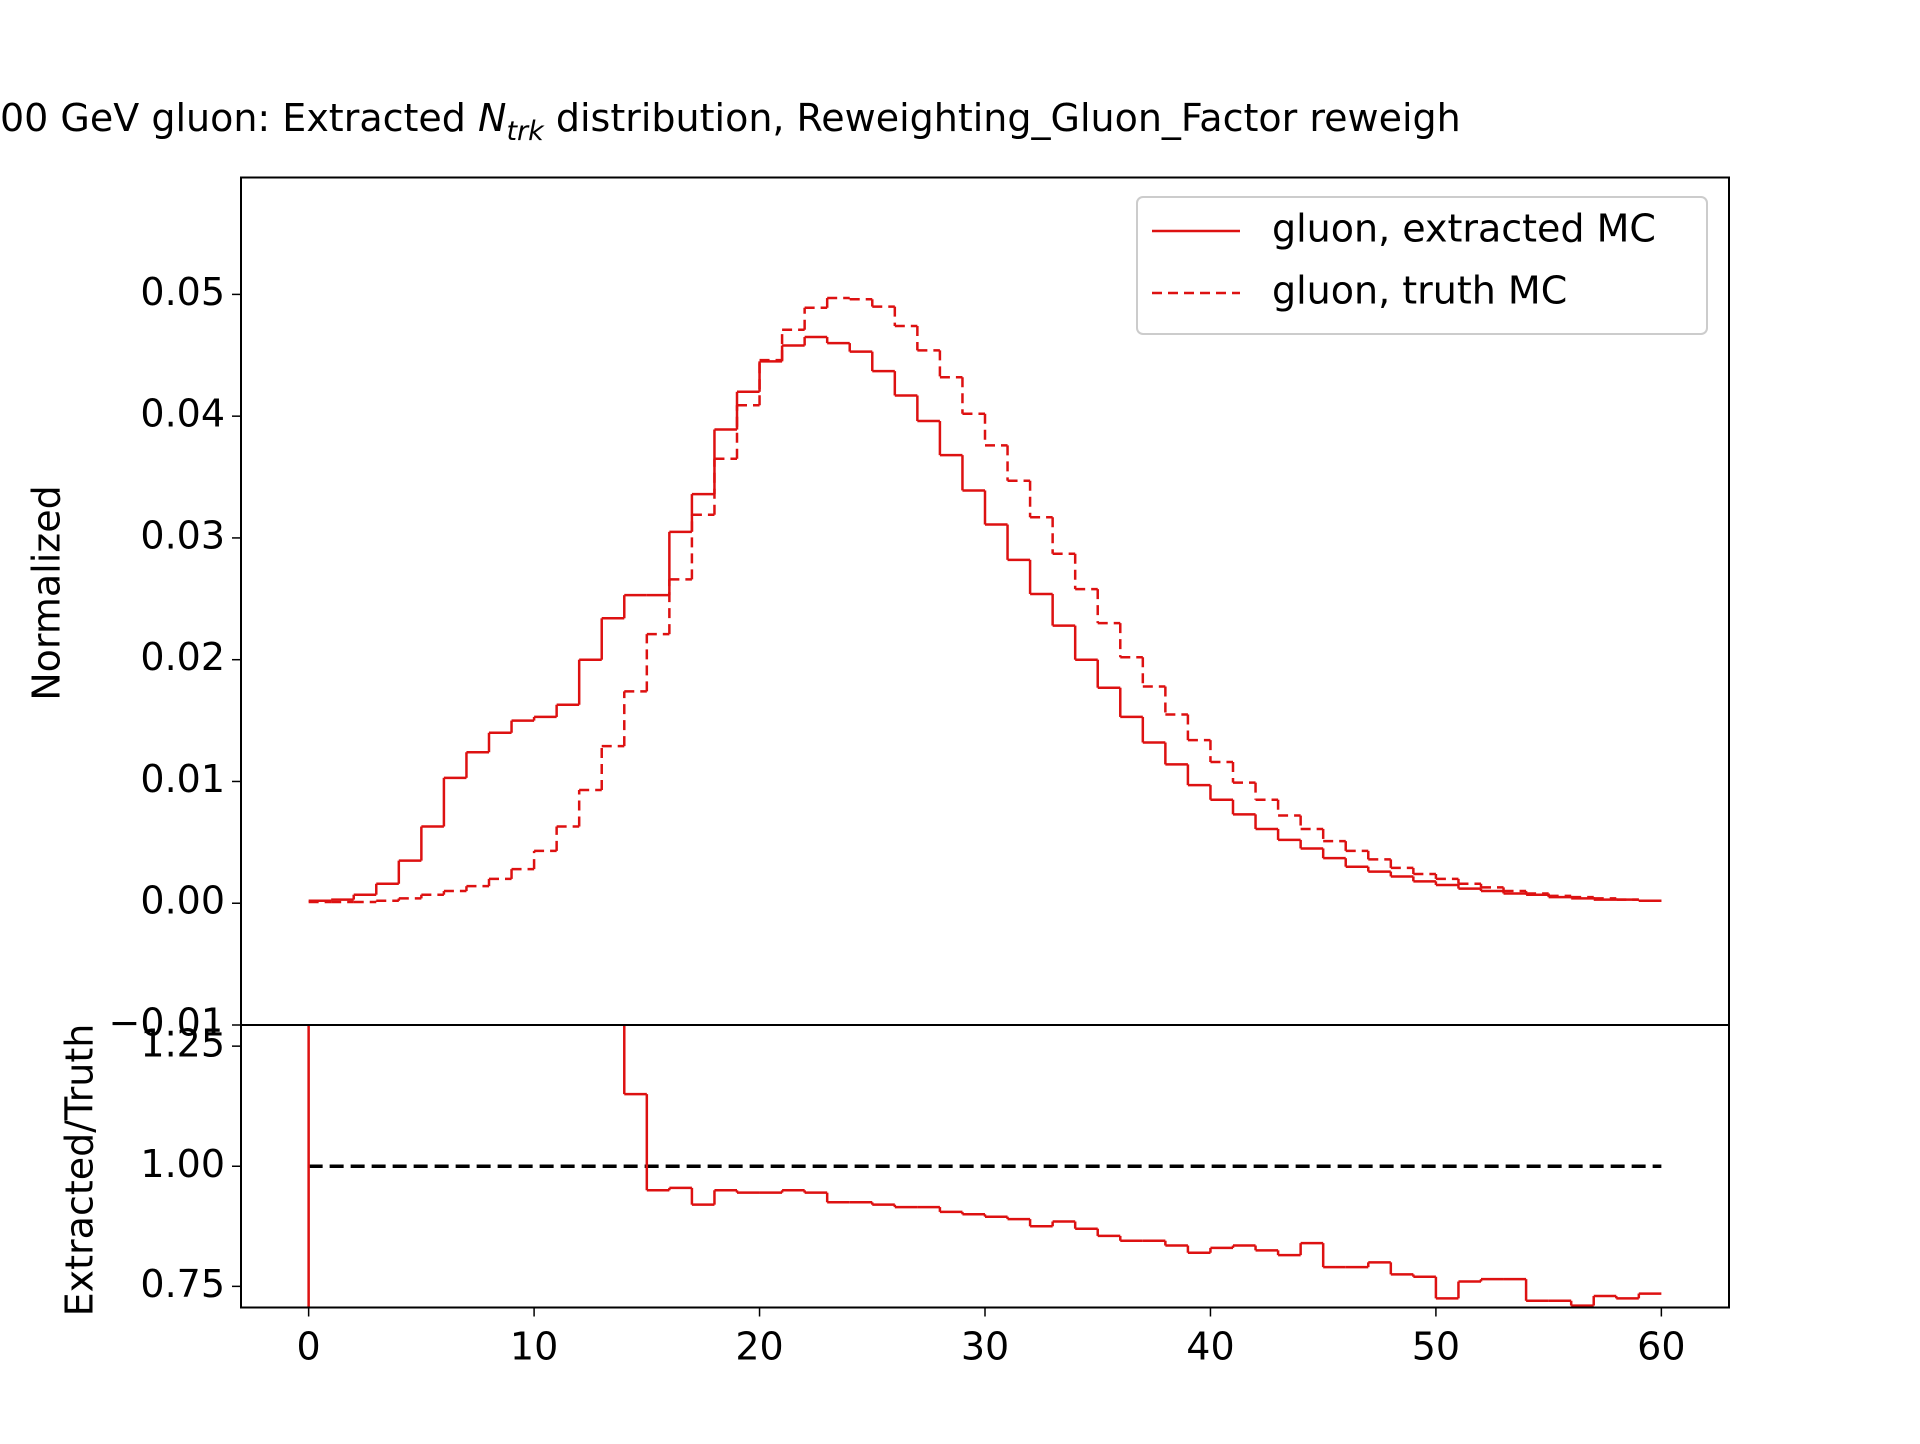 The image size is (1920, 1444). Describe the element at coordinates (1436, 1347) in the screenshot. I see `x-tick-label: 50` at that location.